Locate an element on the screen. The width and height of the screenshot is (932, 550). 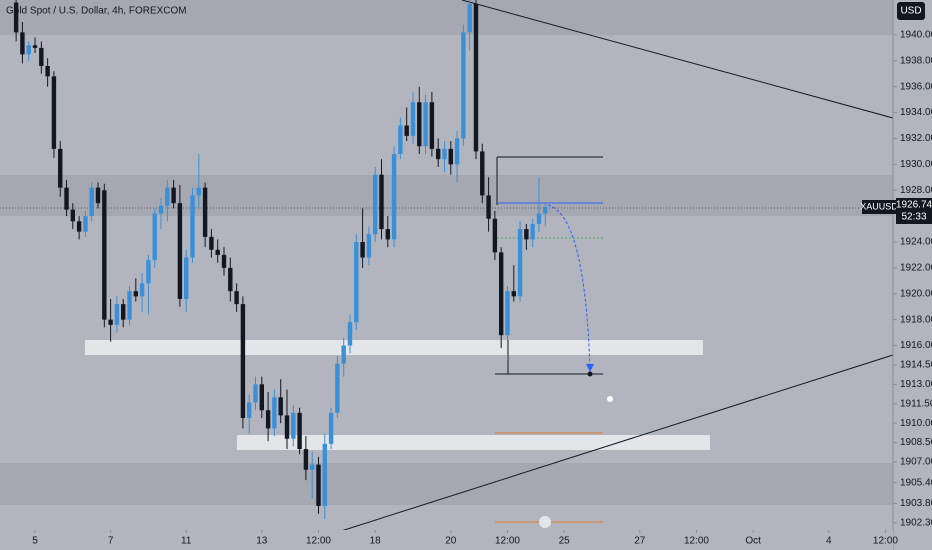
y-tick-label: 1928.00 is located at coordinates (916, 190).